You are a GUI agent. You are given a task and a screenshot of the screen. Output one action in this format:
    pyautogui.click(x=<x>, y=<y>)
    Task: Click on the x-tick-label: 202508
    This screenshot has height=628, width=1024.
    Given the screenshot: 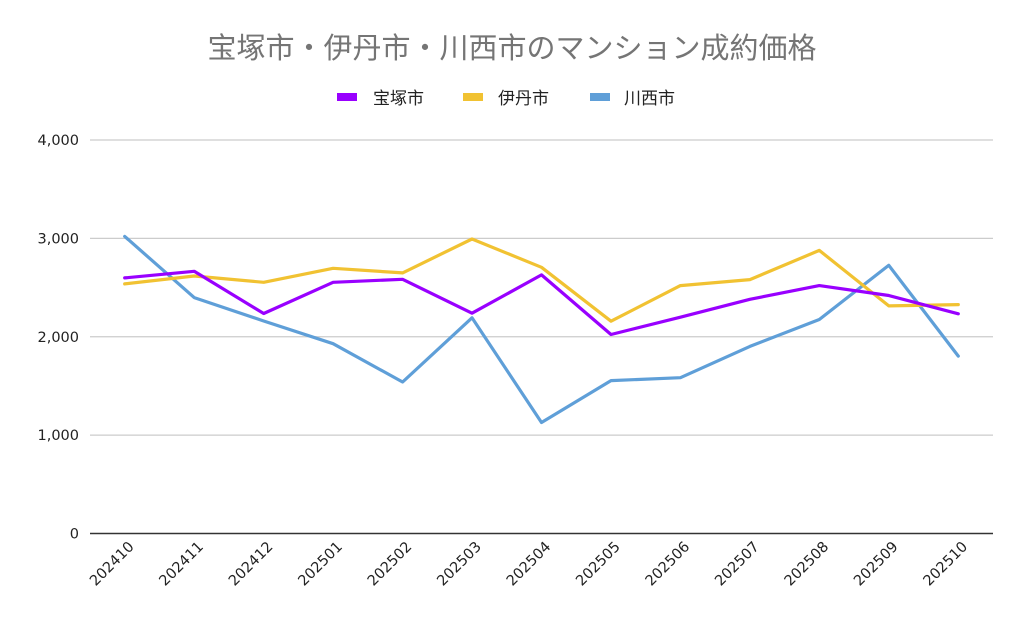 What is the action you would take?
    pyautogui.click(x=807, y=564)
    